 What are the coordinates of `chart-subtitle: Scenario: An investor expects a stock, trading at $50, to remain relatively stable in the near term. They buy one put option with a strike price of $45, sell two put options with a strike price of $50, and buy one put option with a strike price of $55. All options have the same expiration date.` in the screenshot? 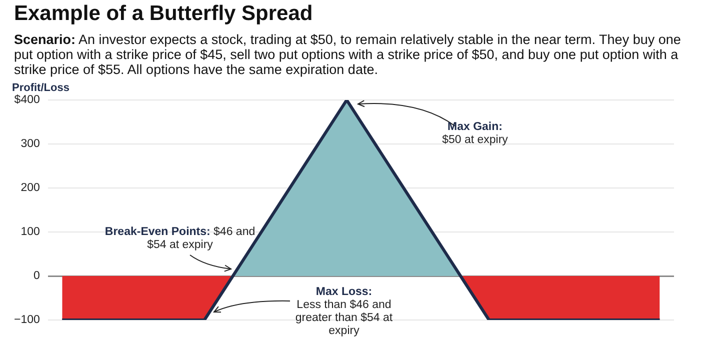 It's located at (348, 54).